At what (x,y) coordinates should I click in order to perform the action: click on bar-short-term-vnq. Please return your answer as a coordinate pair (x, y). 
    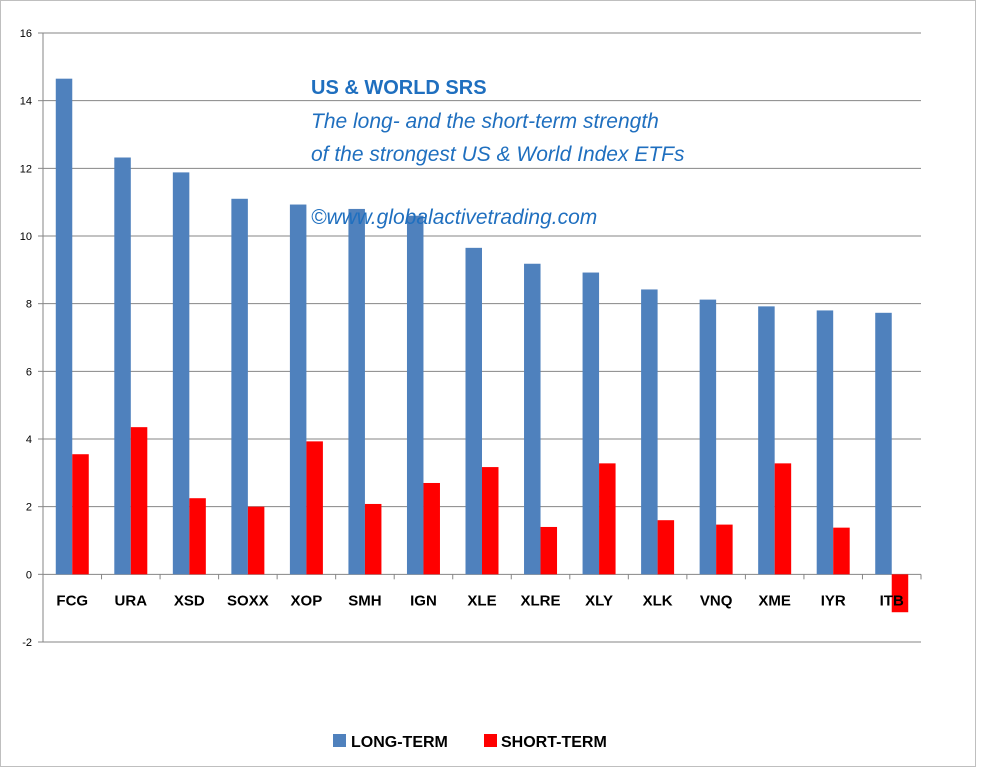
    Looking at the image, I should click on (724, 549).